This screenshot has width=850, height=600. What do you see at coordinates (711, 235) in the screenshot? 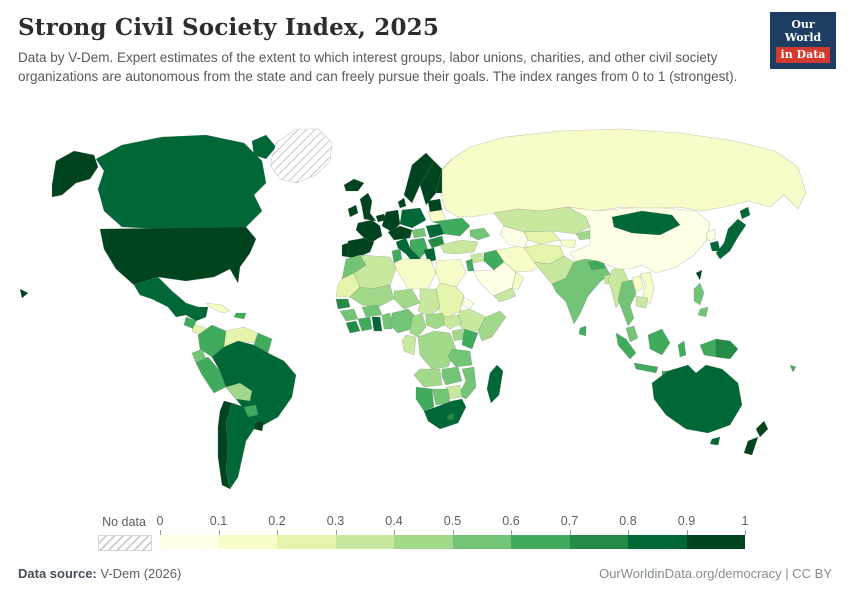
I see `country-north-korea: North Korea` at bounding box center [711, 235].